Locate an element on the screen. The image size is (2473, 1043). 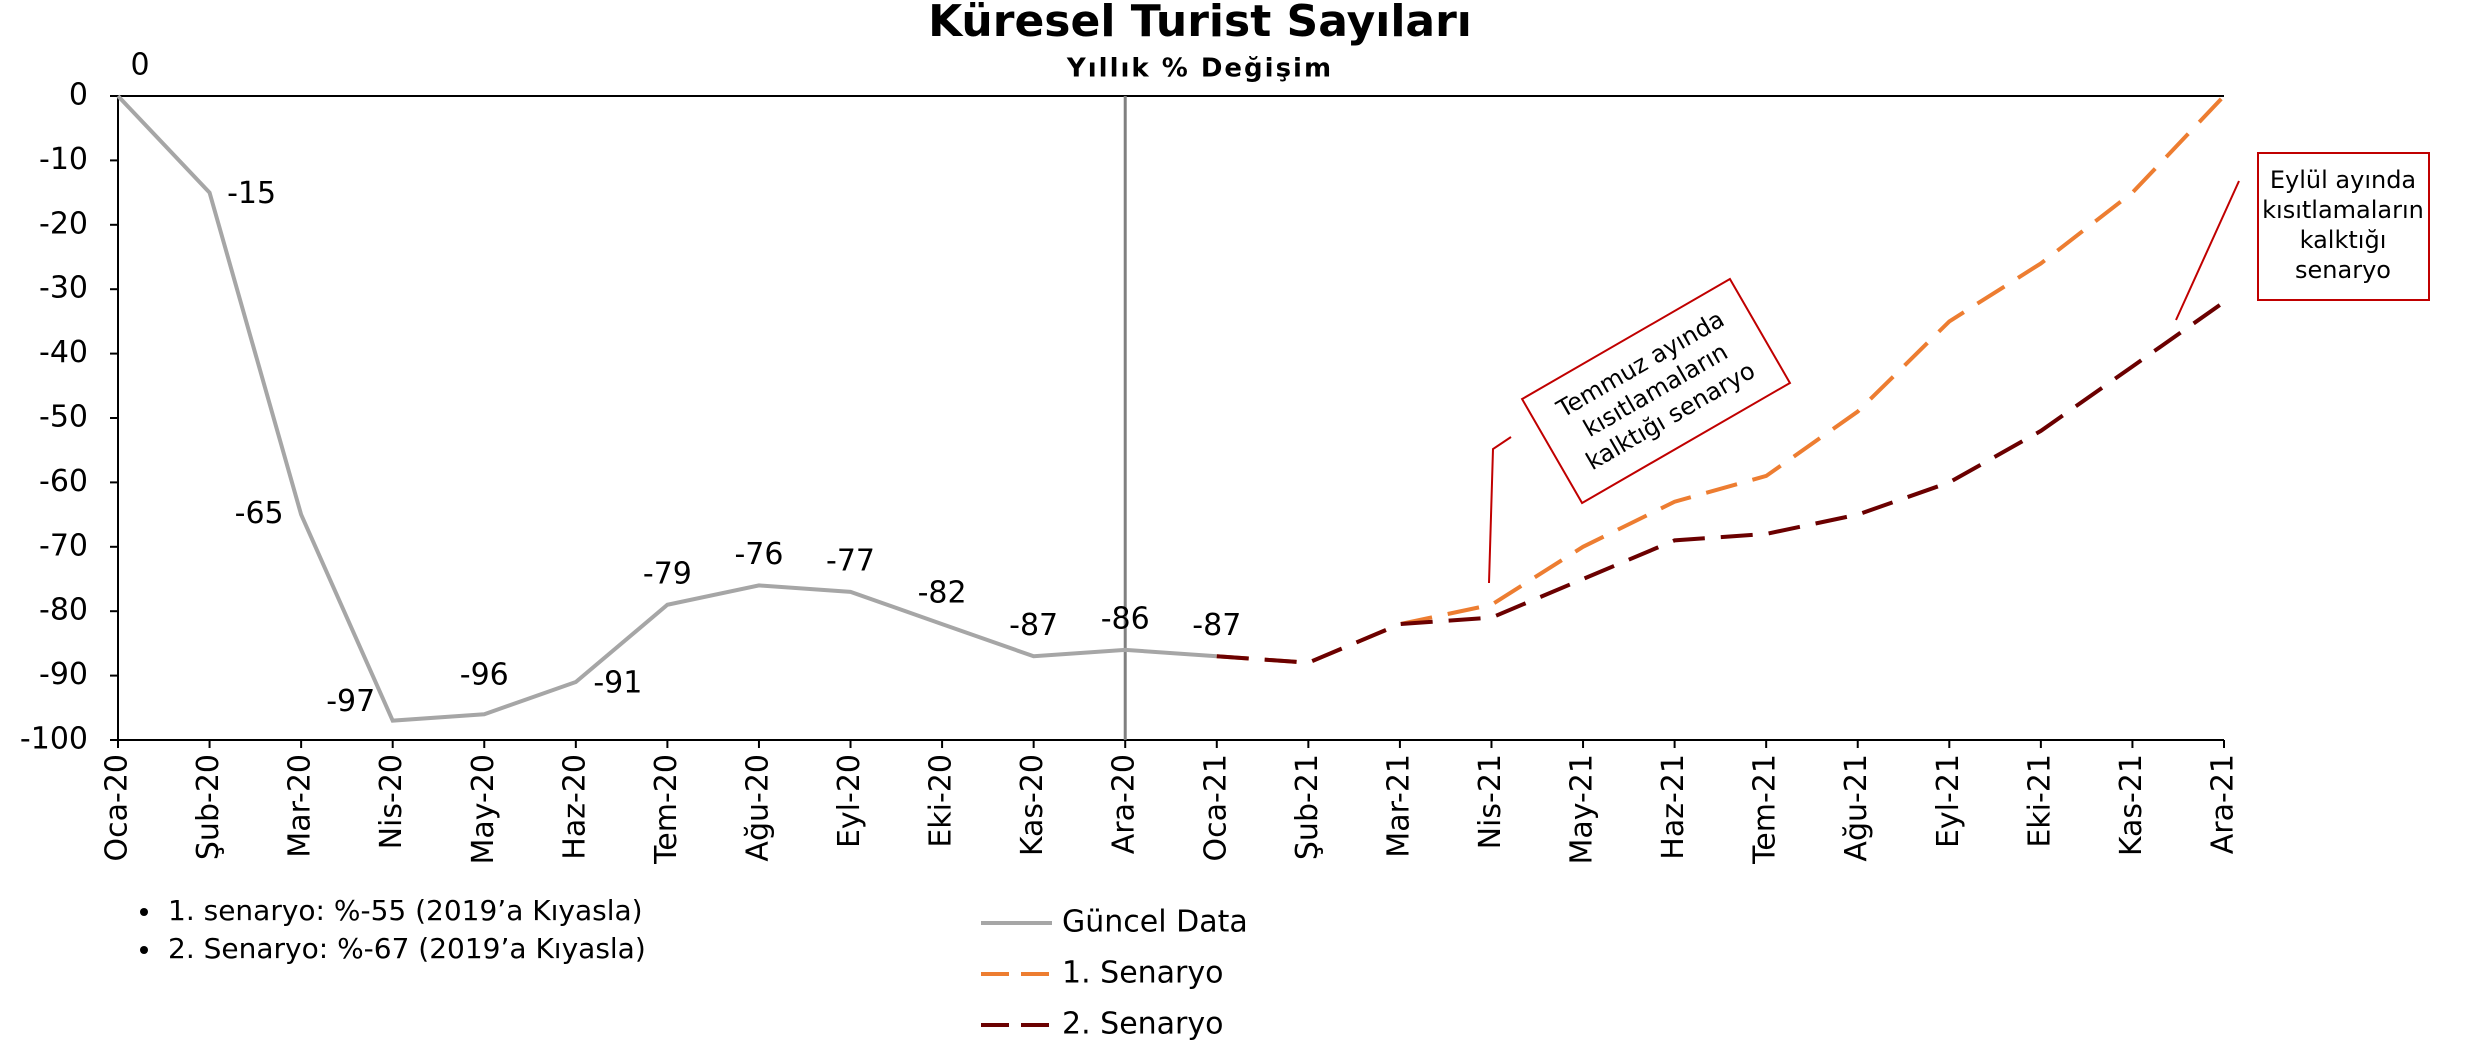
x-tick-label: May-20 is located at coordinates (483, 809).